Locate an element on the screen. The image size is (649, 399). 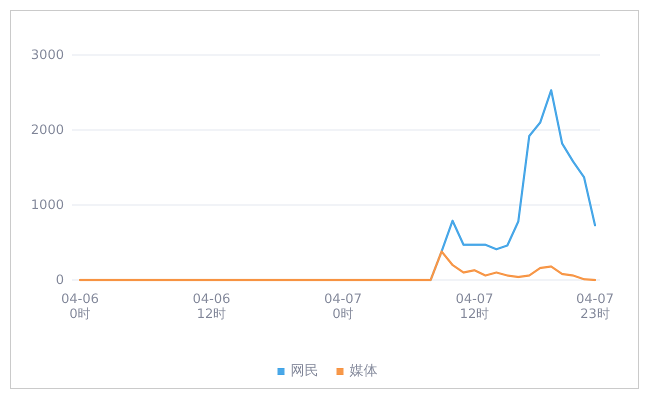
x-tick-label: 04-07 12时 is located at coordinates (475, 307).